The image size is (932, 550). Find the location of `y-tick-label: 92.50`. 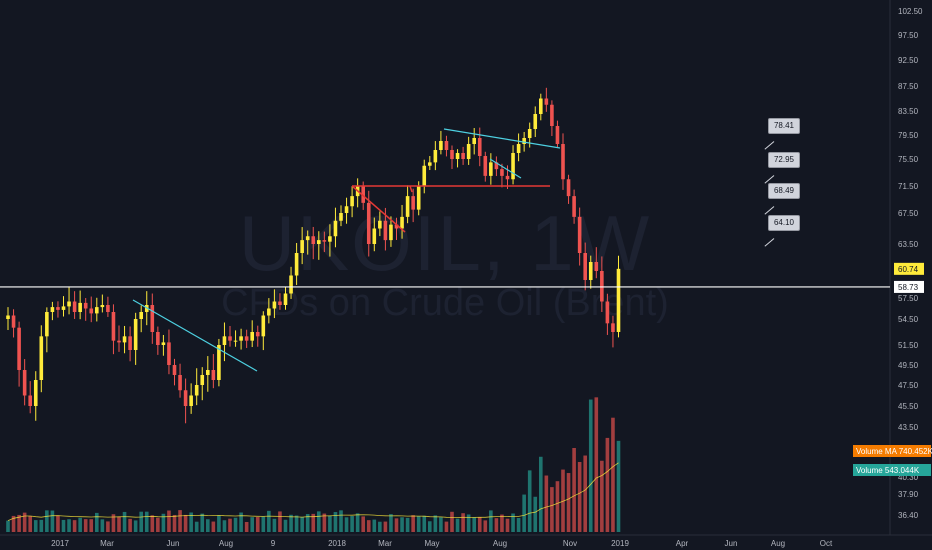

y-tick-label: 92.50 is located at coordinates (908, 60).